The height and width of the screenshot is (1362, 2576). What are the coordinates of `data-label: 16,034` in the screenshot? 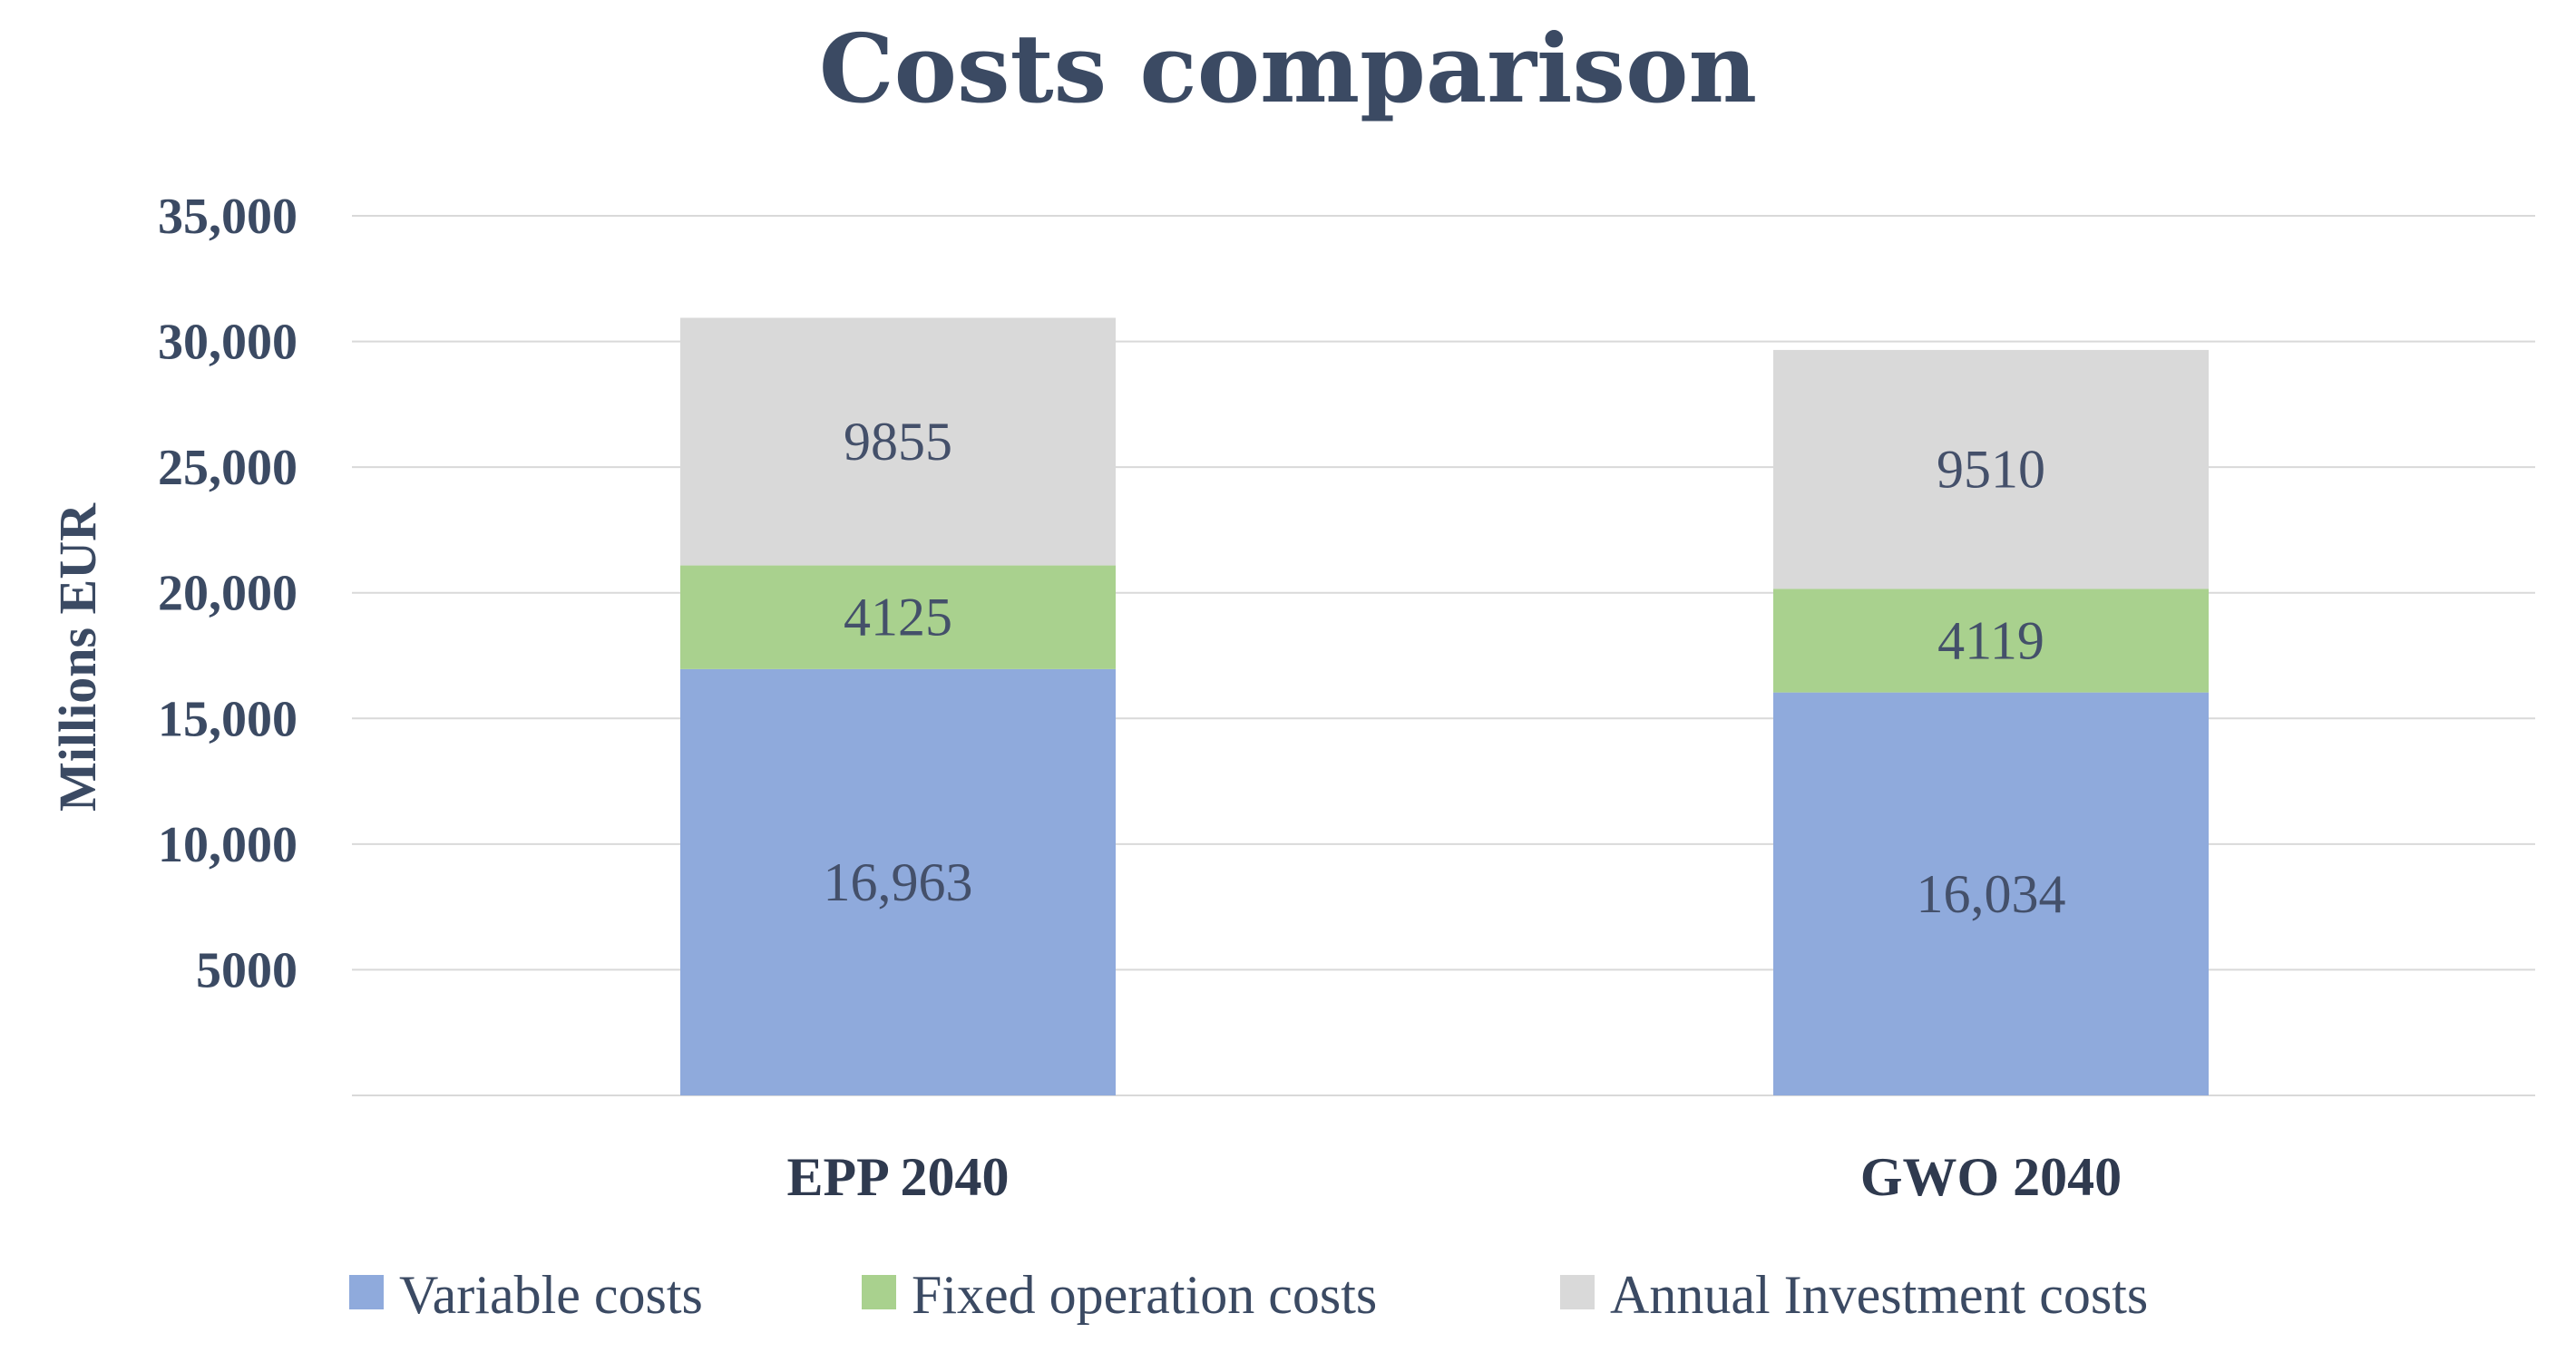 It's located at (1991, 894).